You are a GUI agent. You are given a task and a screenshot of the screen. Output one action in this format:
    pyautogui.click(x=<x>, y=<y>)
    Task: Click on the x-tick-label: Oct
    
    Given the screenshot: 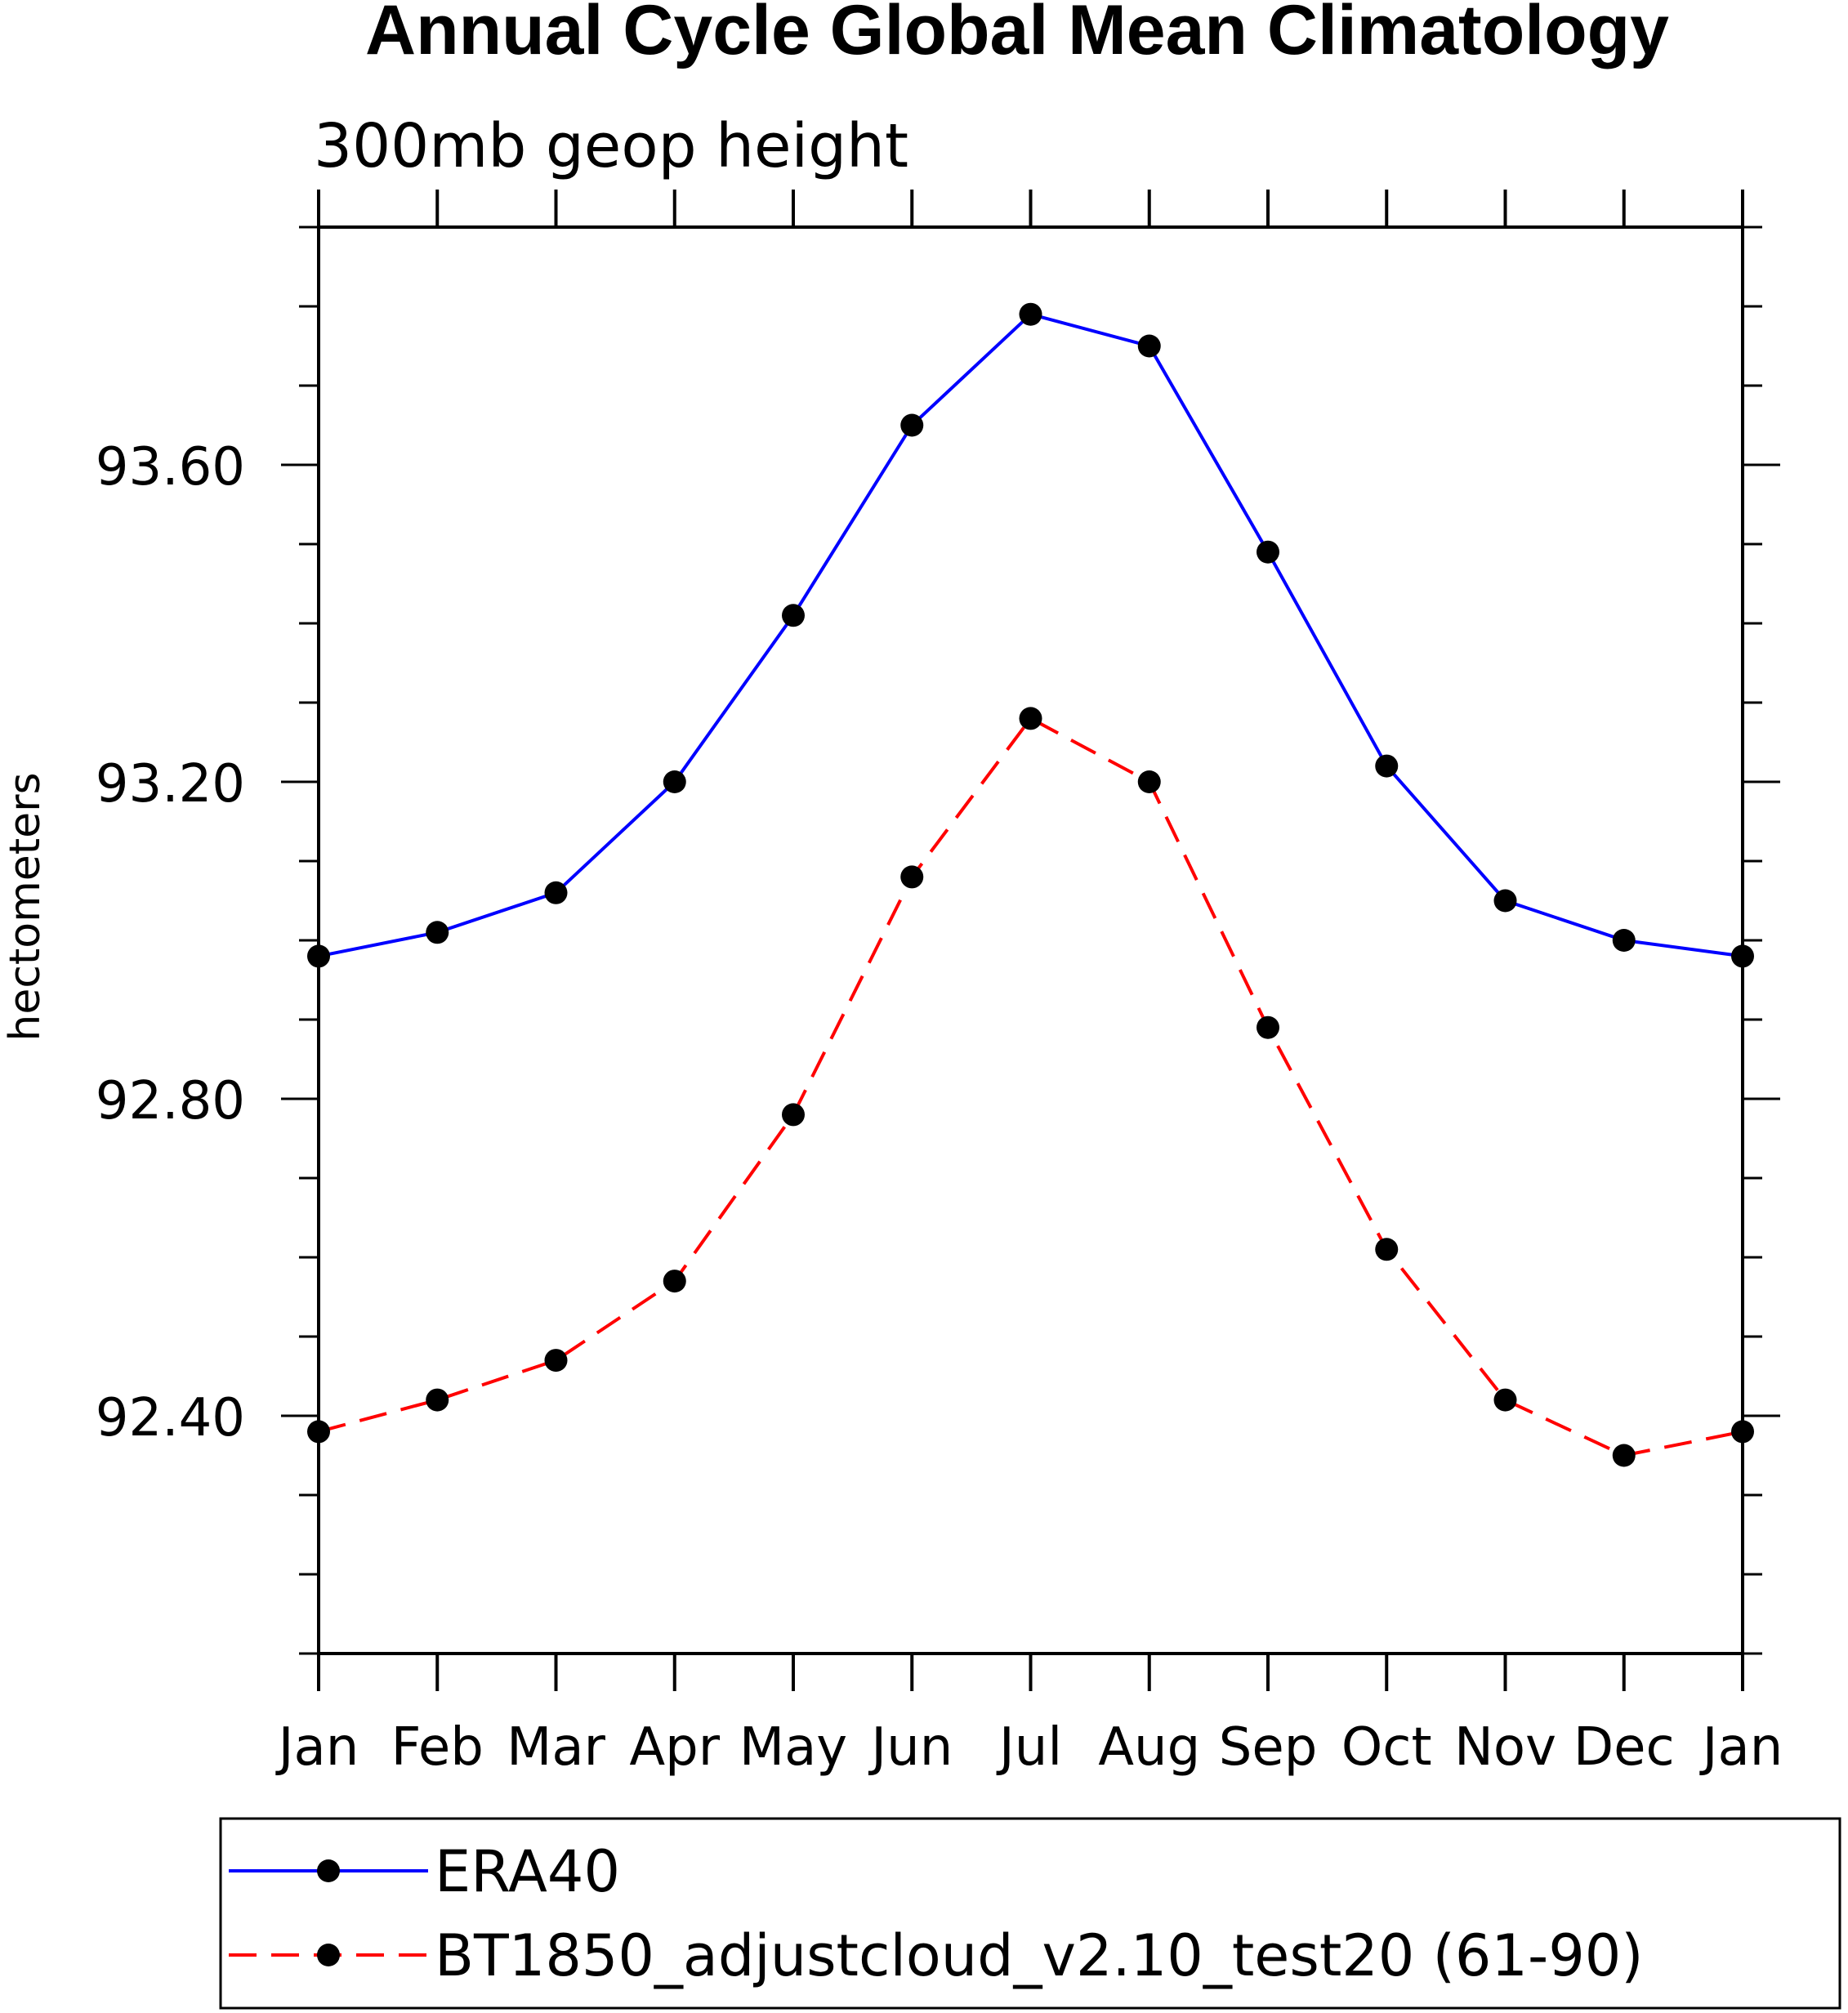 What is the action you would take?
    pyautogui.click(x=1386, y=1748)
    